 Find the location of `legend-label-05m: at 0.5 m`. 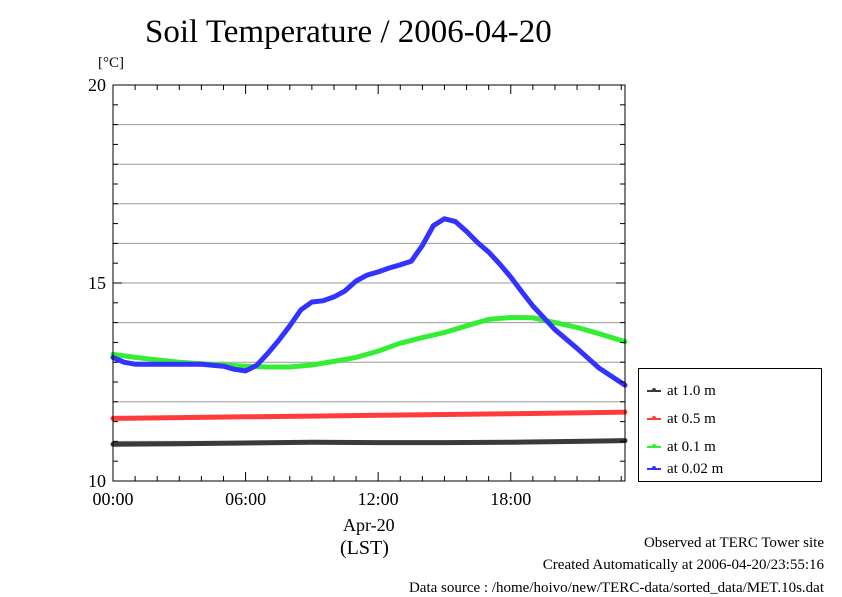

legend-label-05m: at 0.5 m is located at coordinates (691, 418).